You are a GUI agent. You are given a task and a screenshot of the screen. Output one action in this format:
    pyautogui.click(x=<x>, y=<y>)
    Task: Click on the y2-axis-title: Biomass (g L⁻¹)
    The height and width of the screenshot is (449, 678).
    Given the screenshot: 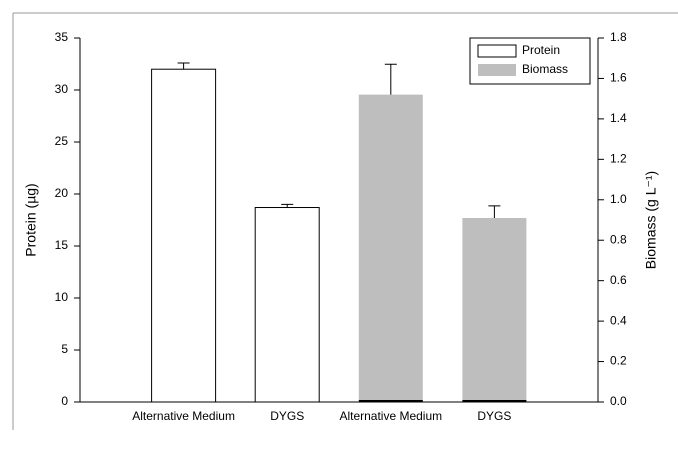 What is the action you would take?
    pyautogui.click(x=651, y=220)
    